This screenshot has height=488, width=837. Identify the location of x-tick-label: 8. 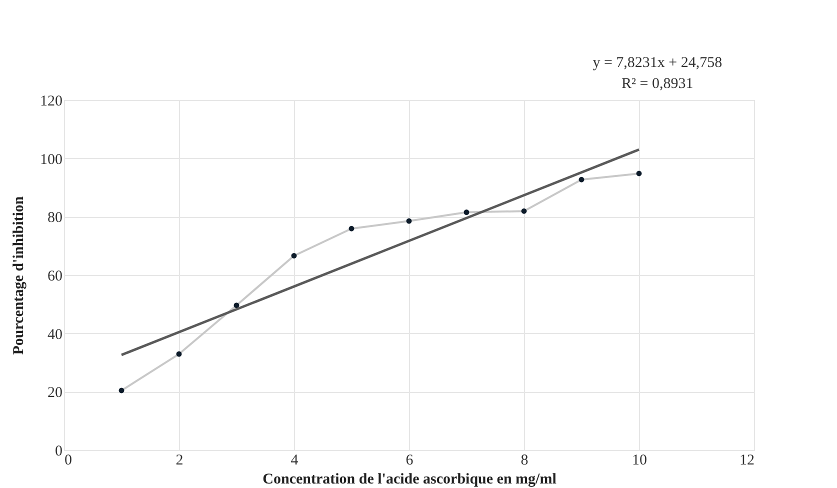
(524, 460).